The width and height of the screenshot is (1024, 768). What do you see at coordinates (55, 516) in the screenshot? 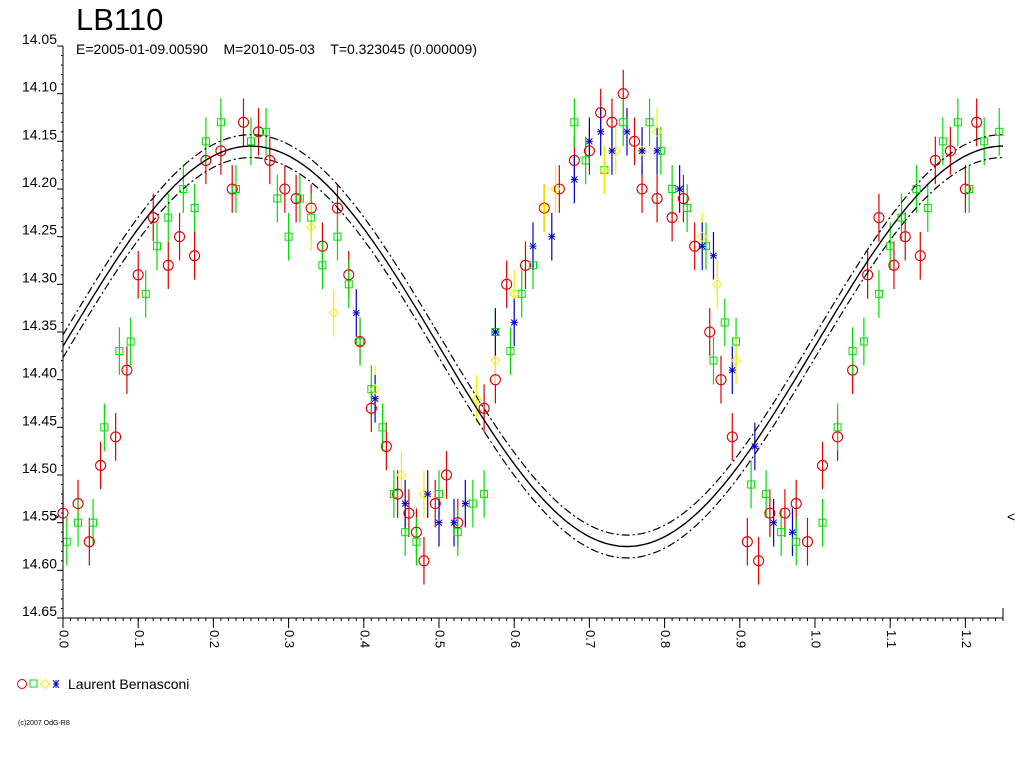
I see `left-edge-marker: >` at bounding box center [55, 516].